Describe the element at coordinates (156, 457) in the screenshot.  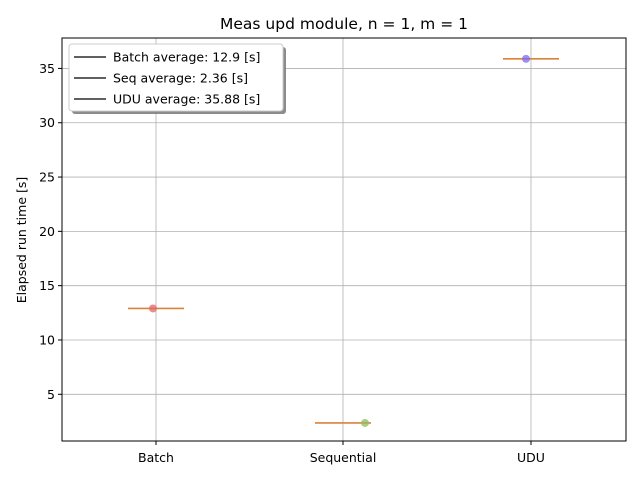
I see `x-tick-label: Batch` at that location.